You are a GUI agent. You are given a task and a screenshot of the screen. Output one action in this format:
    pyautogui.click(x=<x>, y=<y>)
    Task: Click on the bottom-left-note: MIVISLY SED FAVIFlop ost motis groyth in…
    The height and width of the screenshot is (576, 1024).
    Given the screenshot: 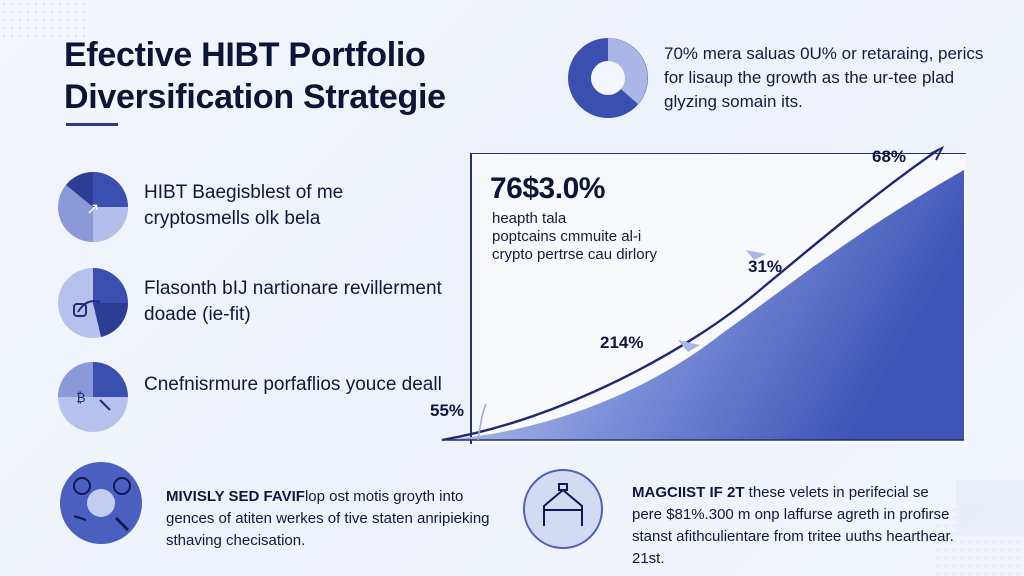 What is the action you would take?
    pyautogui.click(x=331, y=519)
    